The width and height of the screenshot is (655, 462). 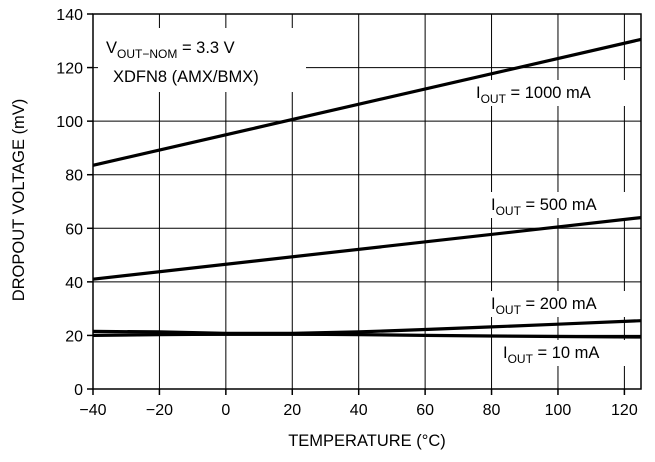 I want to click on annotation-background, so click(x=202, y=60).